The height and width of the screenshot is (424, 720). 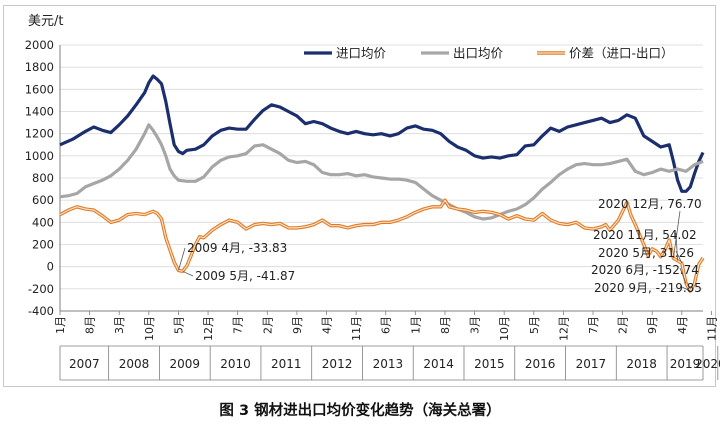 I want to click on annotation-label: 2020 12月, 76.70, so click(x=650, y=204).